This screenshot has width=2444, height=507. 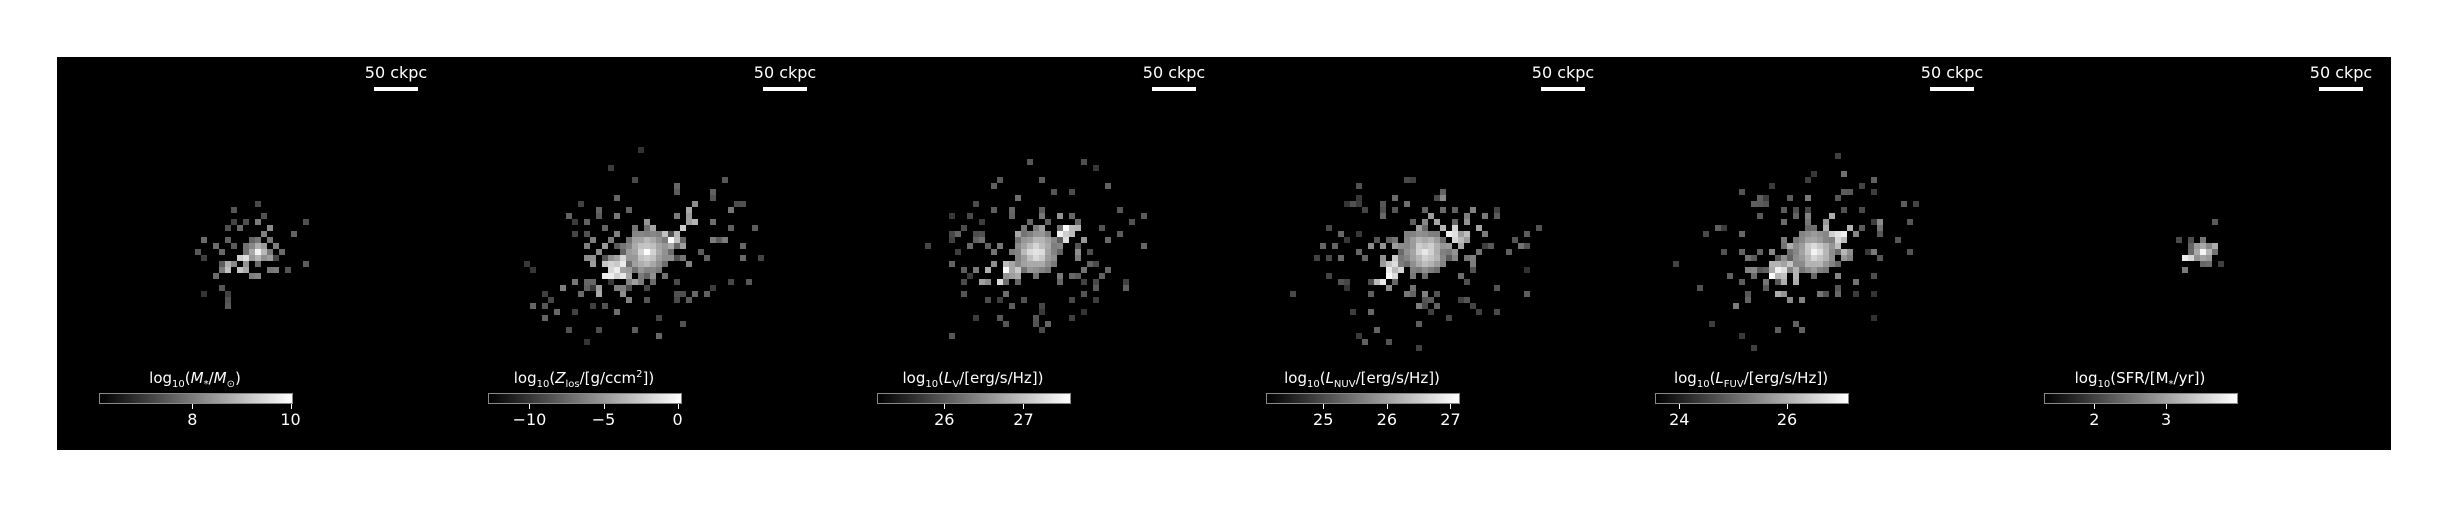 I want to click on colorbar-label: log10(LV/[erg/s/Hz]), so click(x=973, y=379).